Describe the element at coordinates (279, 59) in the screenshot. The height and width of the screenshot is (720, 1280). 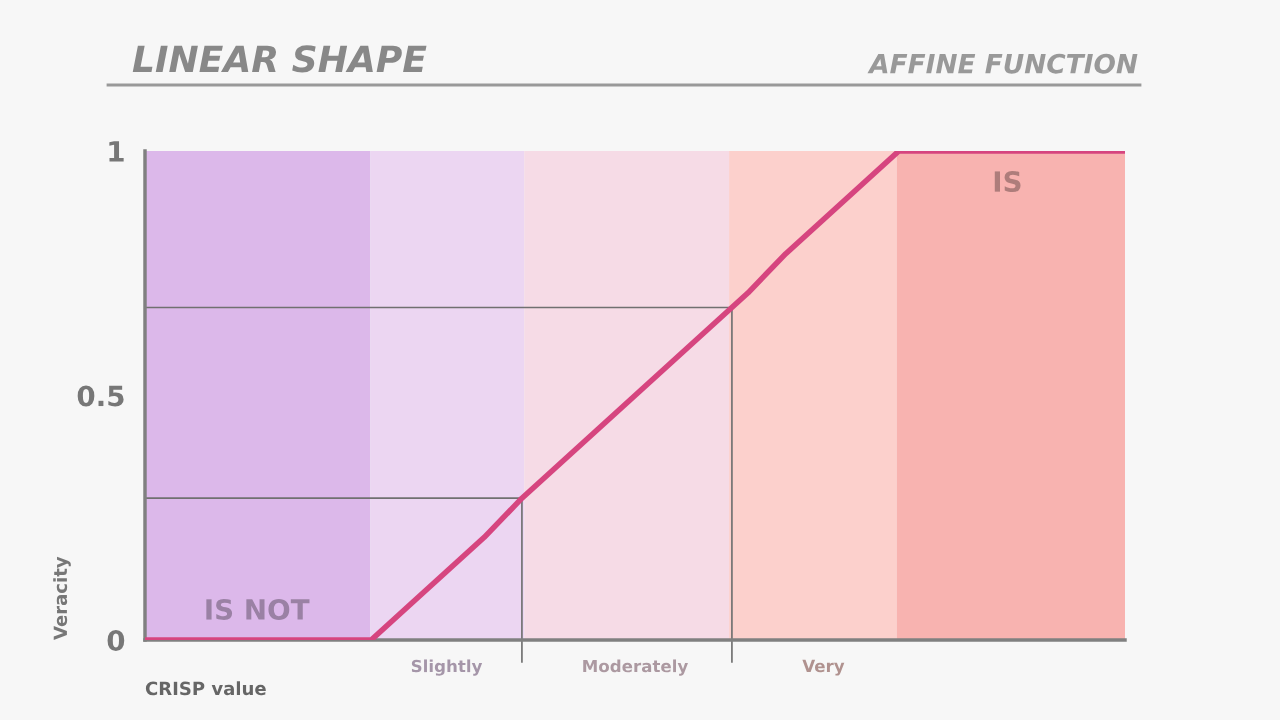
I see `chart-title: LINEAR SHAPE` at that location.